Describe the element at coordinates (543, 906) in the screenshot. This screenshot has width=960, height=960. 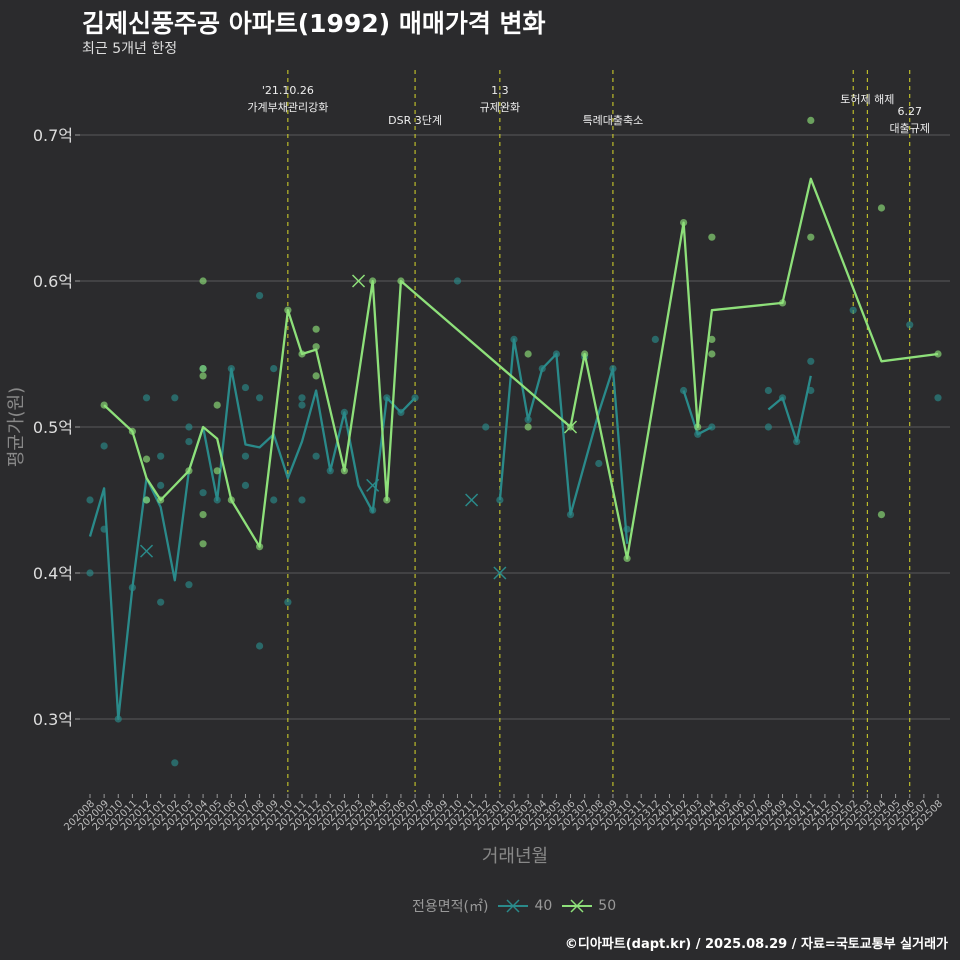
I see `legend-label-40: 40` at that location.